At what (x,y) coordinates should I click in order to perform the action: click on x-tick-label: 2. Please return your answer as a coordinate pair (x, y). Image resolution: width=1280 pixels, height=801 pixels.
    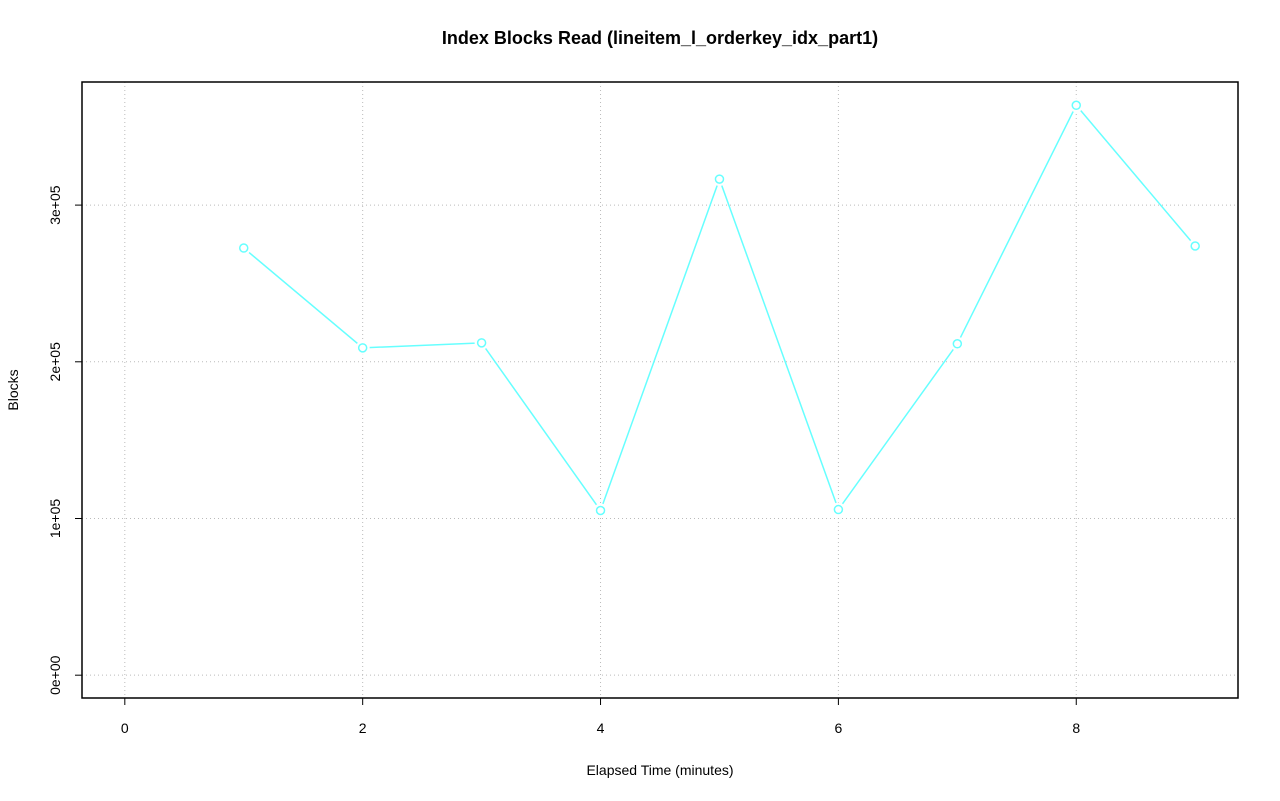
    Looking at the image, I should click on (363, 728).